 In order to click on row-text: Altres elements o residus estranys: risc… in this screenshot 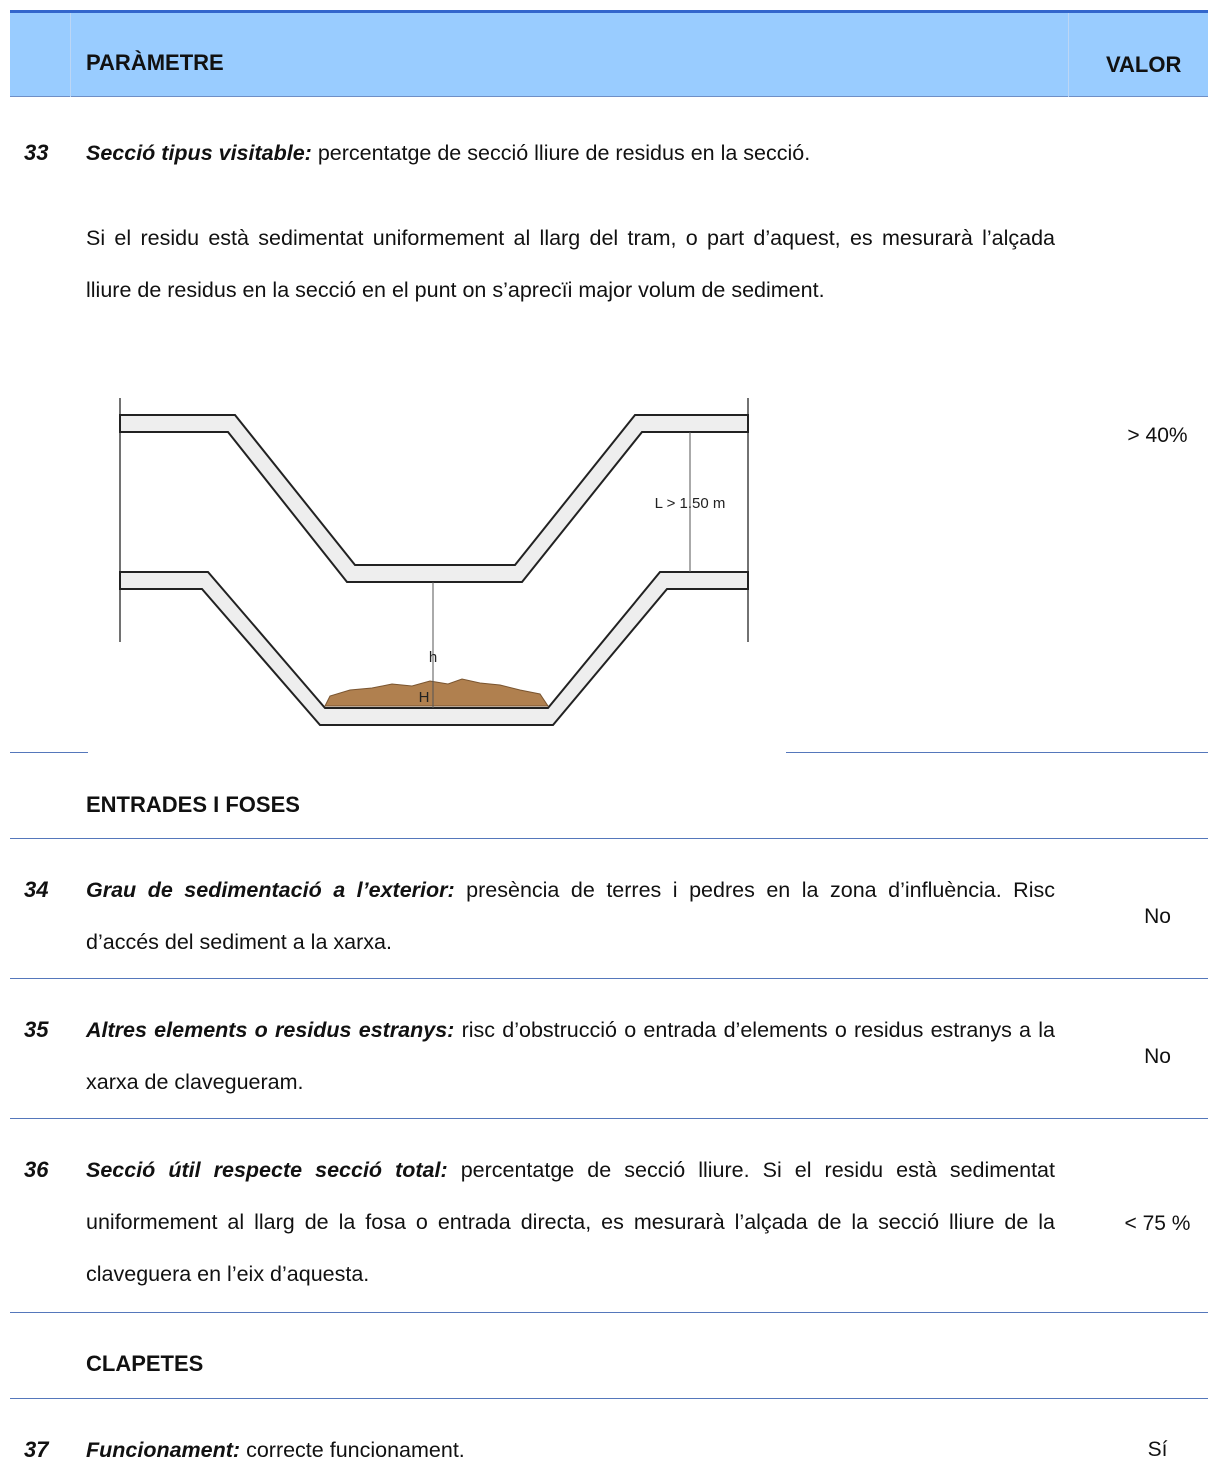, I will do `click(570, 1056)`.